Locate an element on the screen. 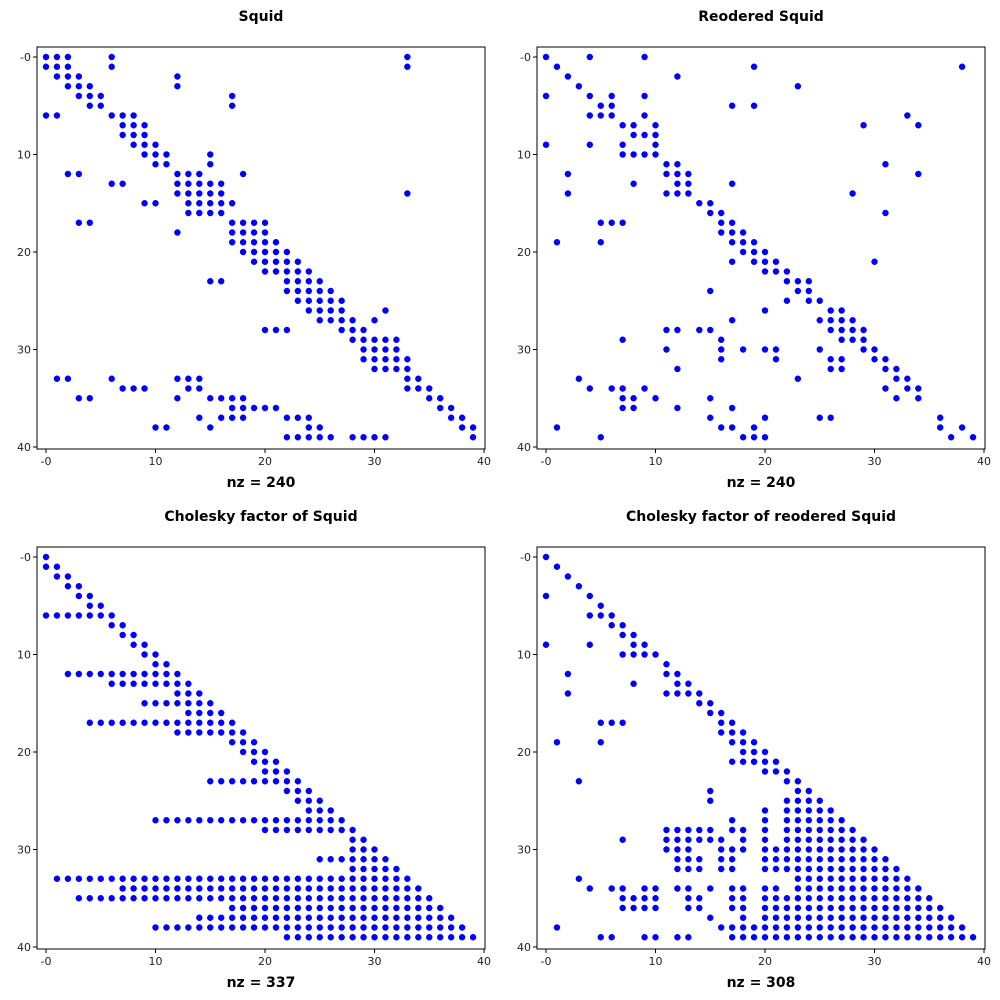 The height and width of the screenshot is (1000, 1000). x-tick-label: 30 is located at coordinates (375, 461).